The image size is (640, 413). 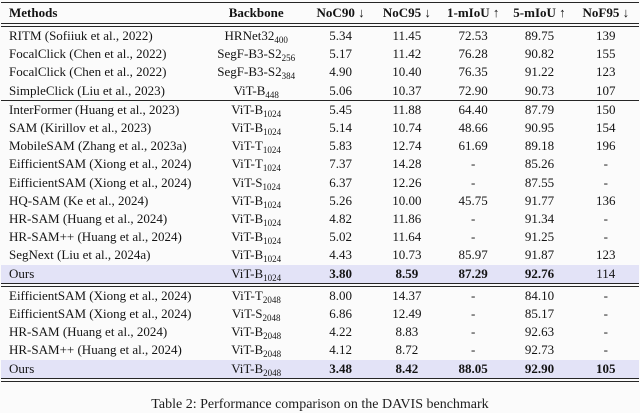 I want to click on value-cell: 90.82, so click(x=539, y=54).